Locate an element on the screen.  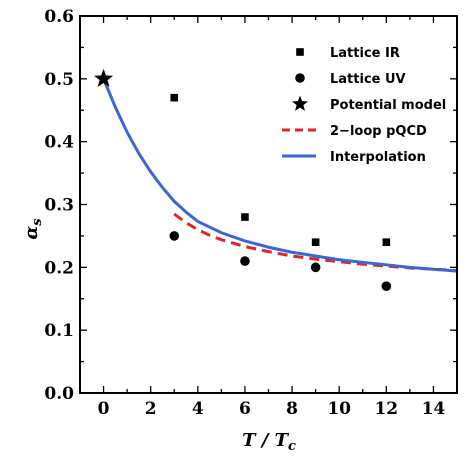
y-tick-label: 0.4 is located at coordinates (59, 143).